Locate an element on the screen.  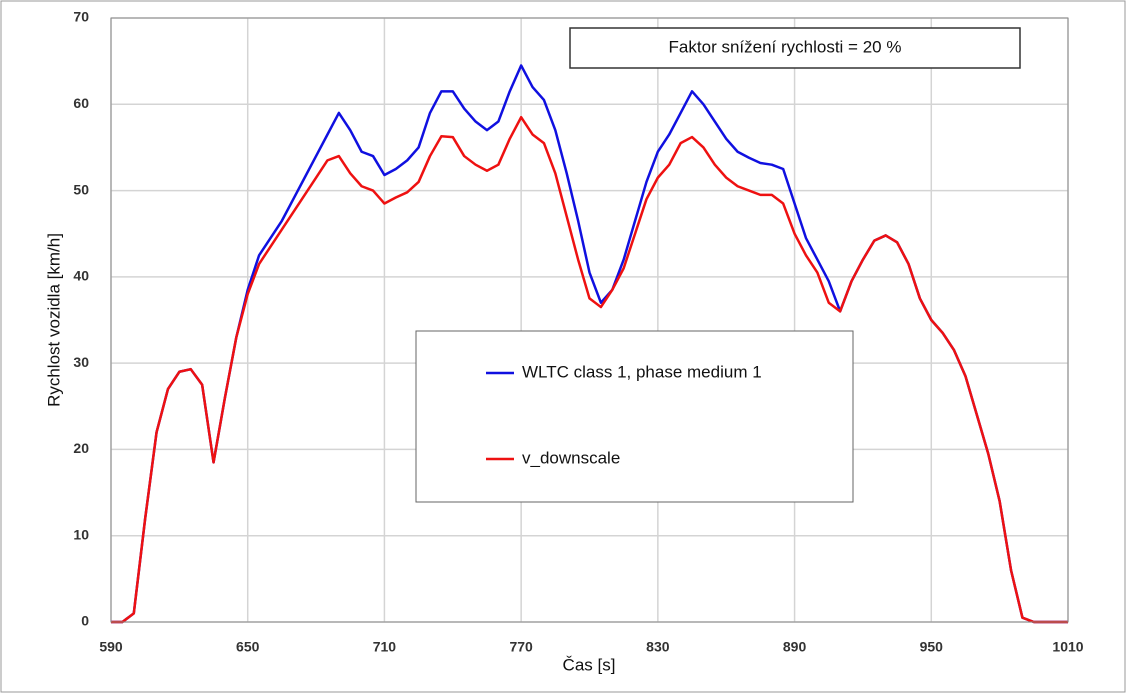
y-tick-label: 20 is located at coordinates (81, 448).